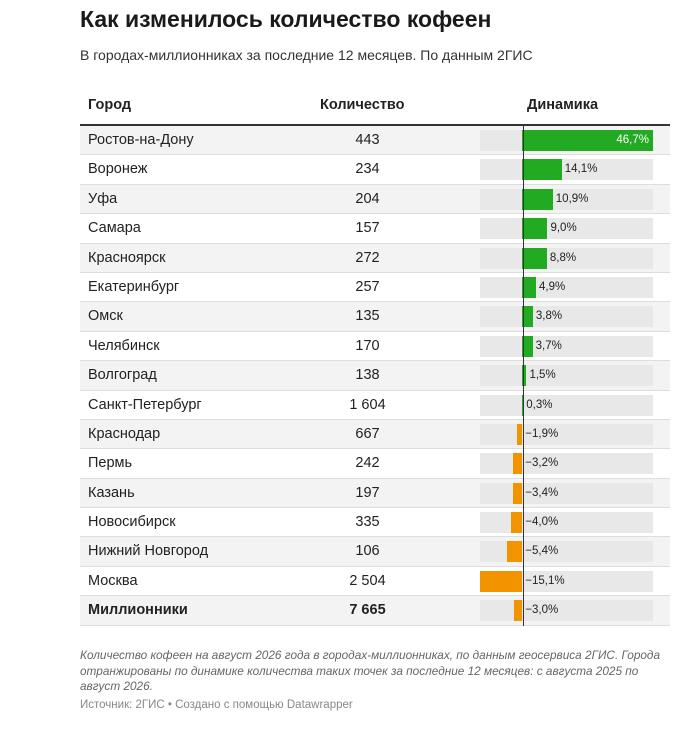  What do you see at coordinates (148, 551) in the screenshot?
I see `city-name: Нижний Новгород` at bounding box center [148, 551].